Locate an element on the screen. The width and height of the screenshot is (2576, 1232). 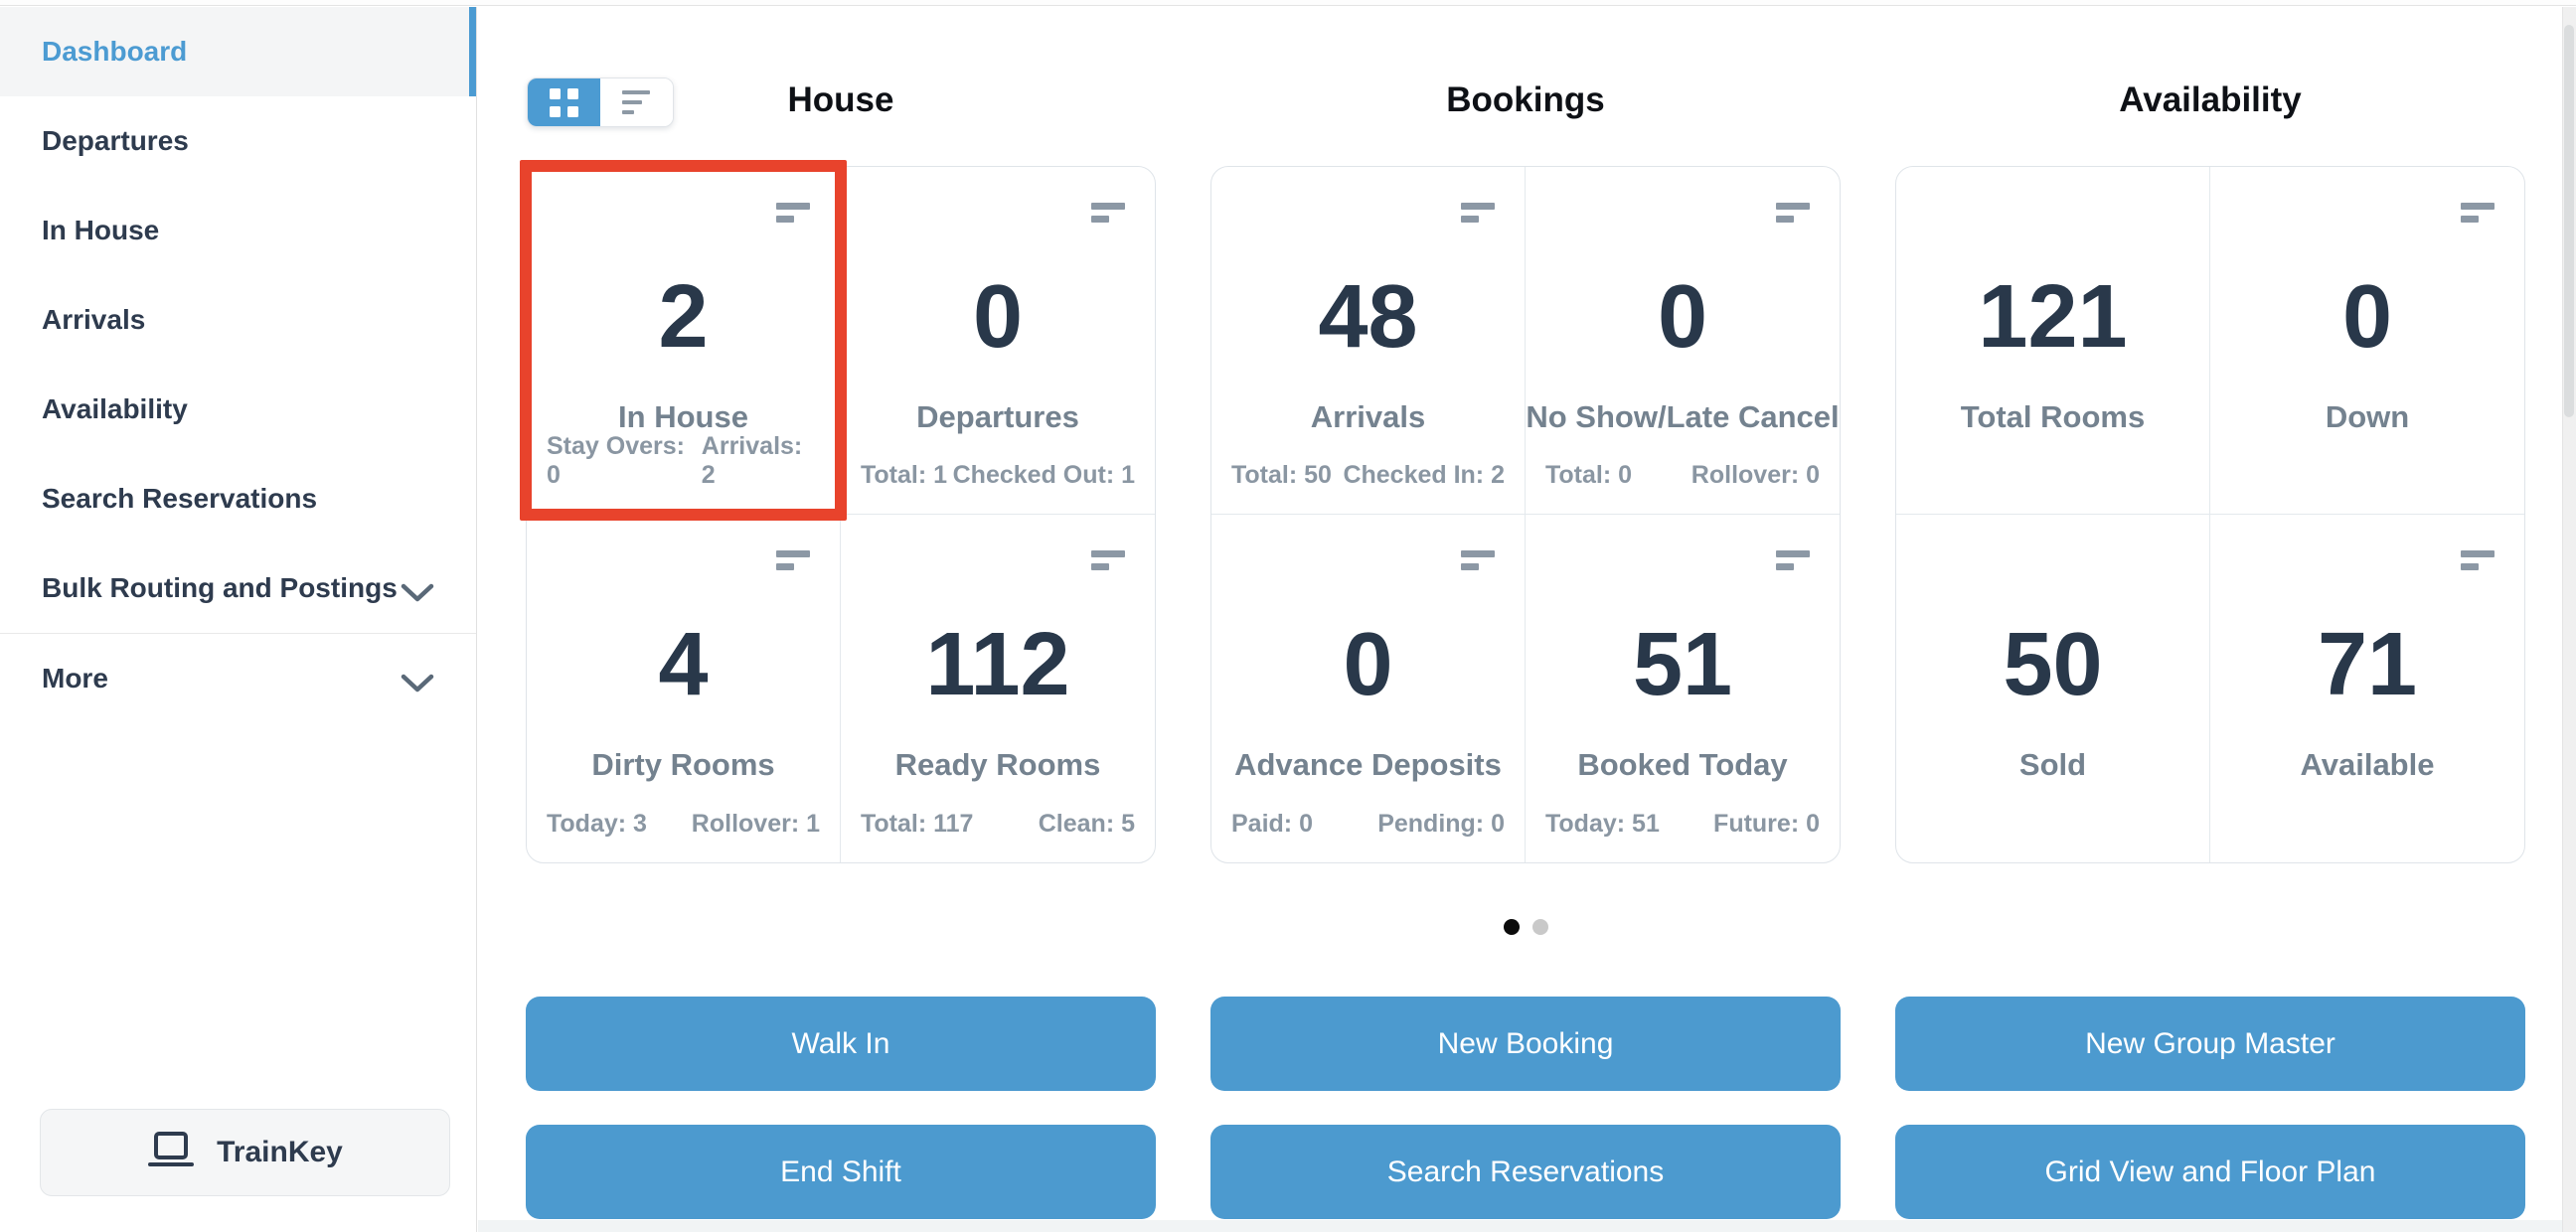
end-shift-button: End Shift is located at coordinates (841, 1172).